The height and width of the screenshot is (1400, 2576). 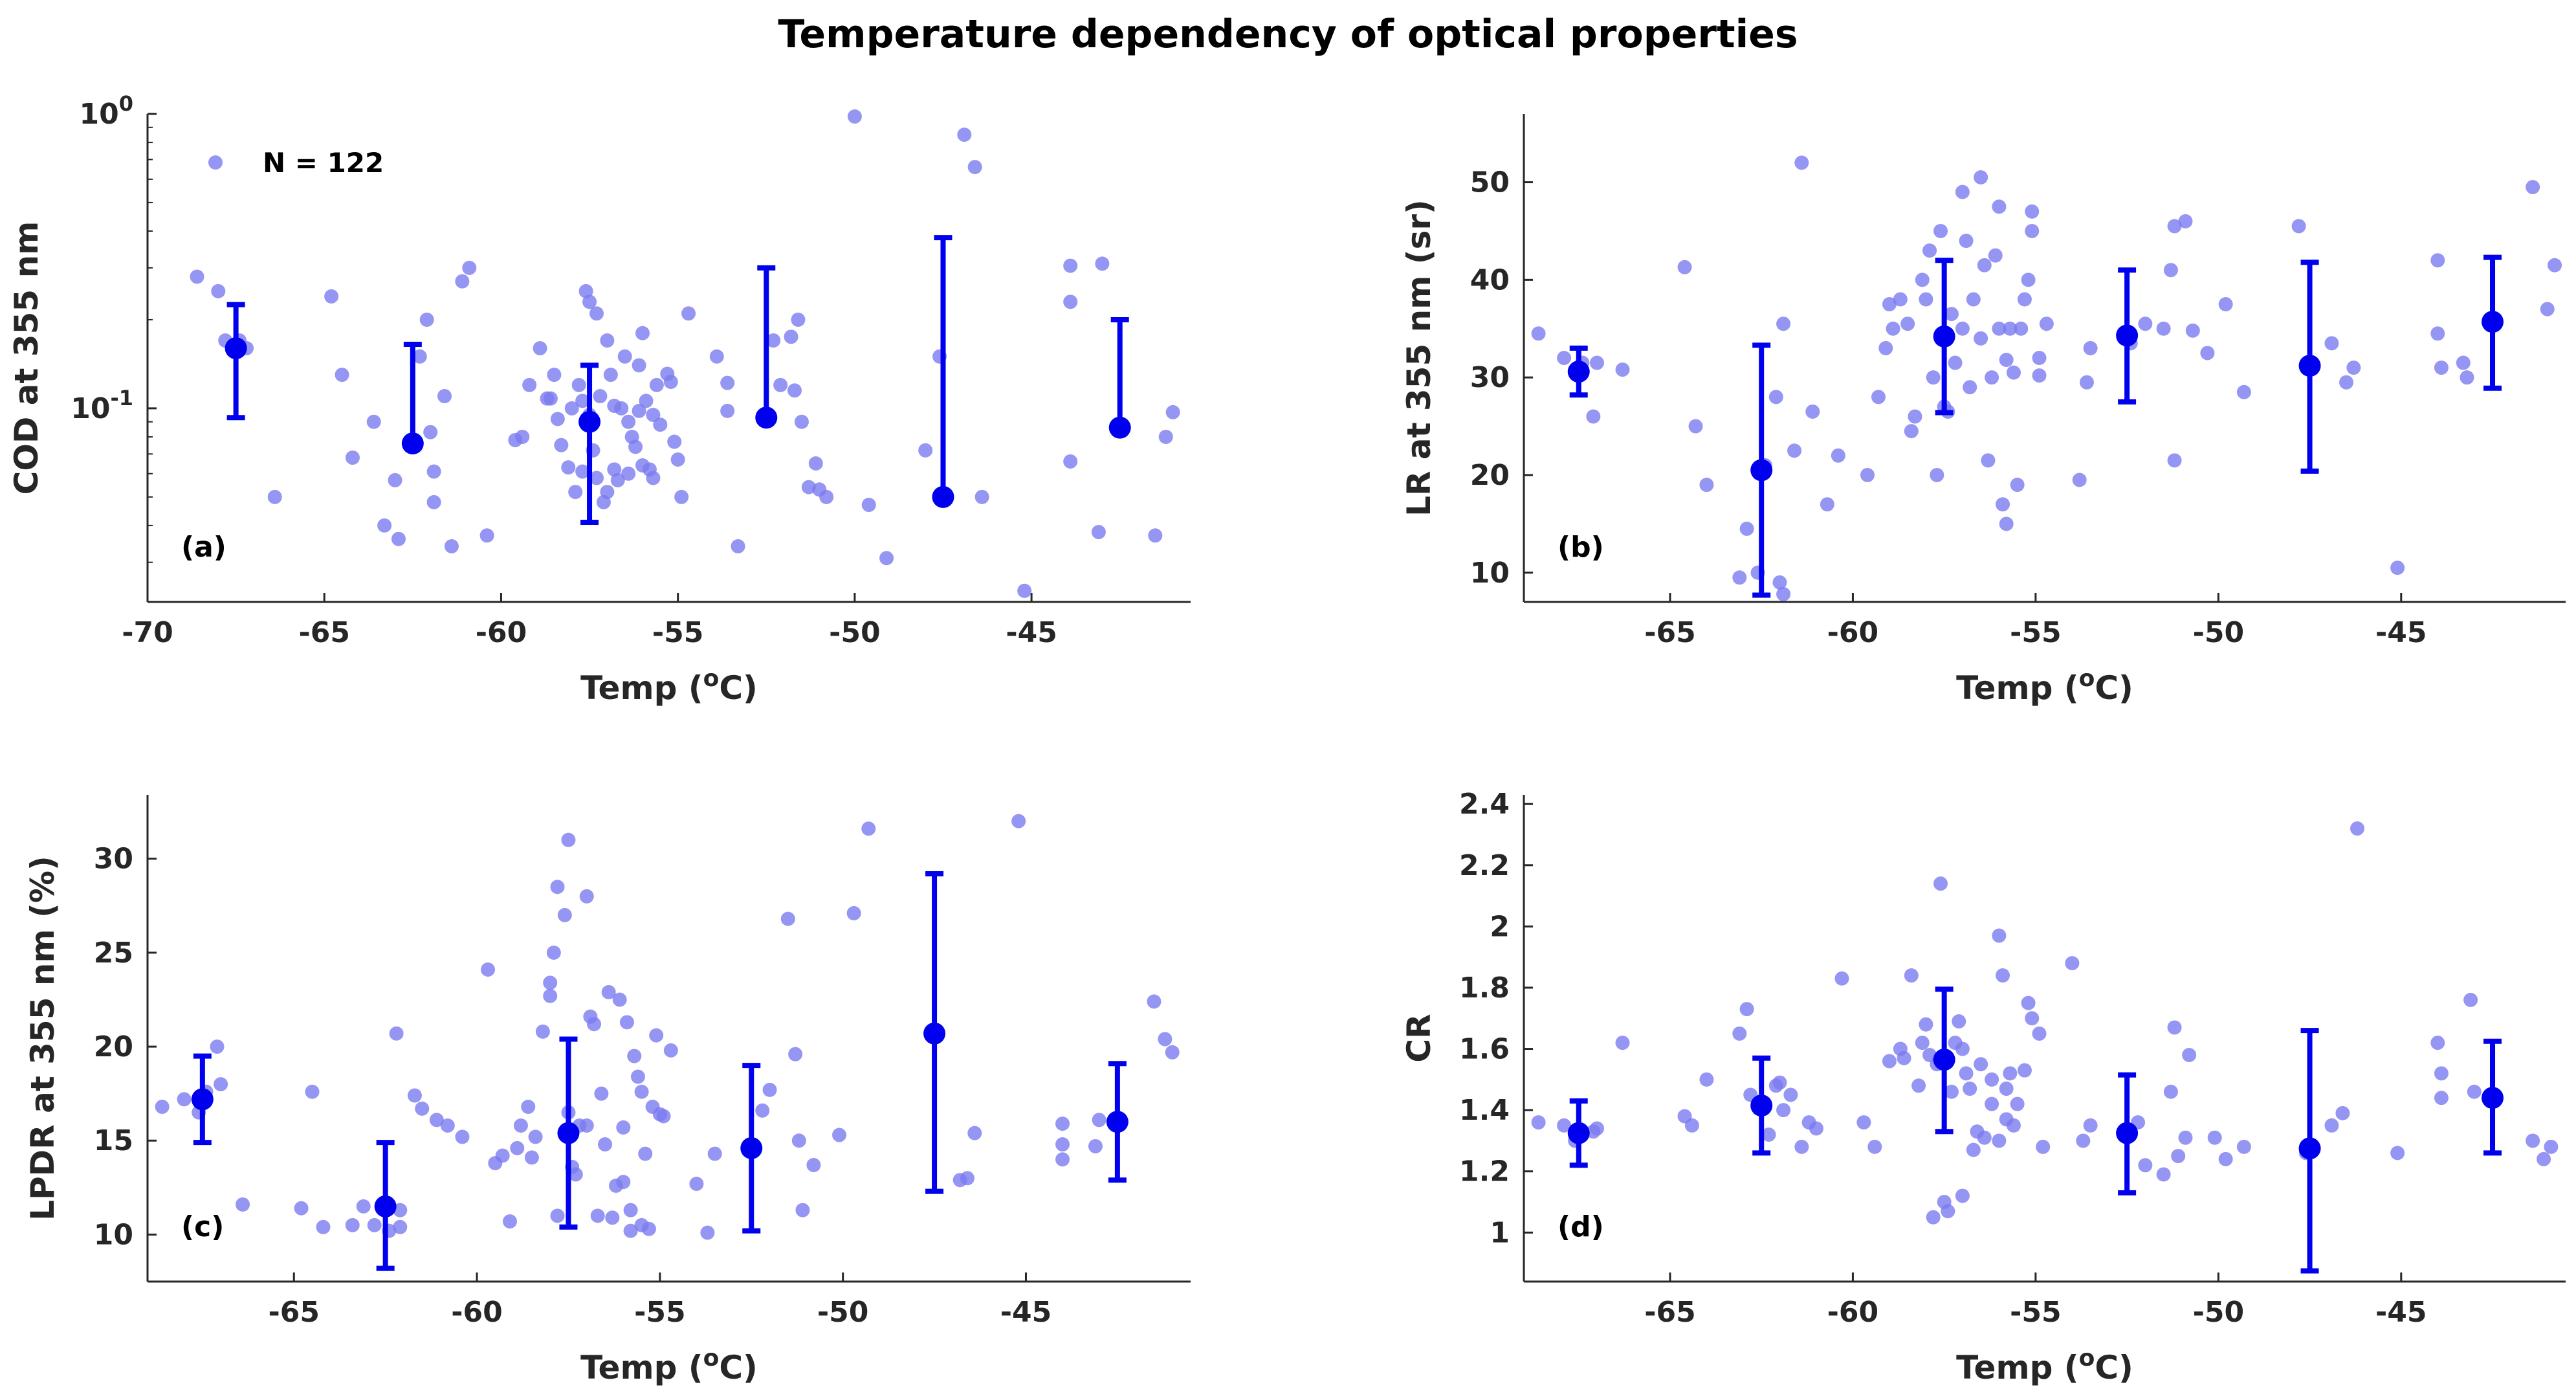 What do you see at coordinates (1853, 1312) in the screenshot?
I see `x-tick-label: -60` at bounding box center [1853, 1312].